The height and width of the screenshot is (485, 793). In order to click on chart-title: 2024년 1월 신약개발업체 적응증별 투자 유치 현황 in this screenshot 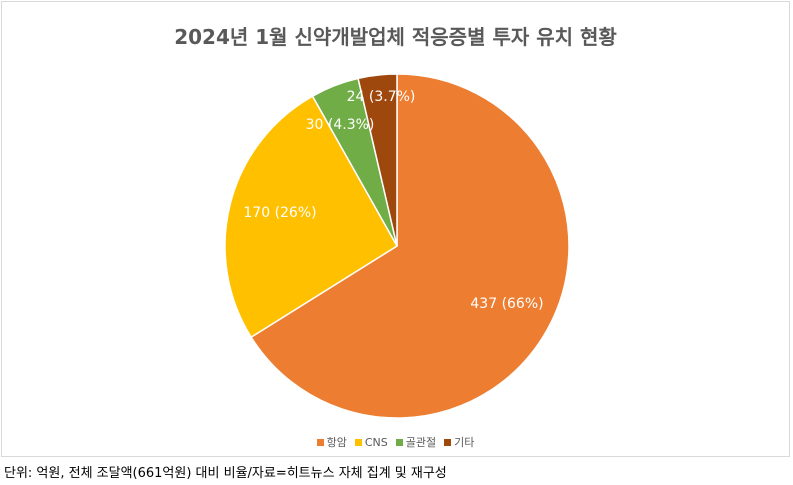, I will do `click(395, 37)`.